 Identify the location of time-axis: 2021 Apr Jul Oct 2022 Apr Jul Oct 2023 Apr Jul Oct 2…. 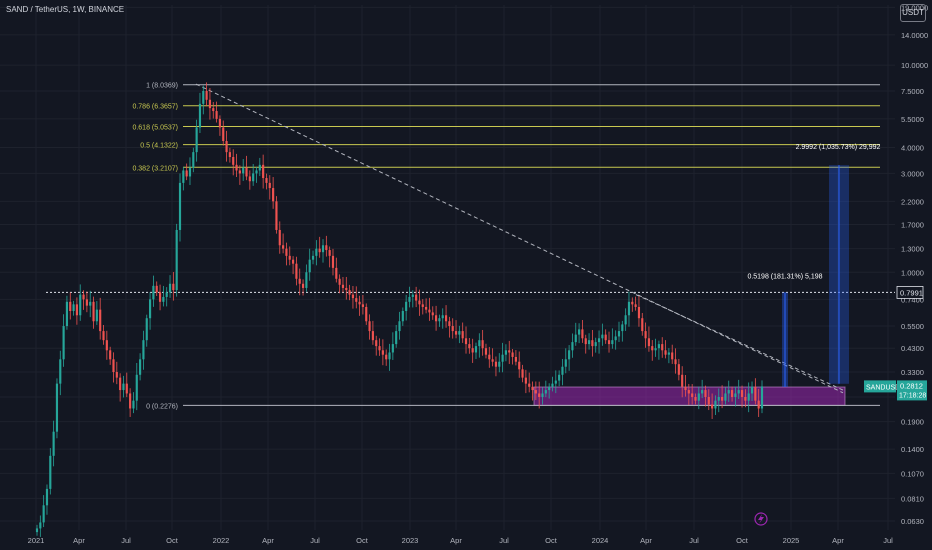
(460, 540).